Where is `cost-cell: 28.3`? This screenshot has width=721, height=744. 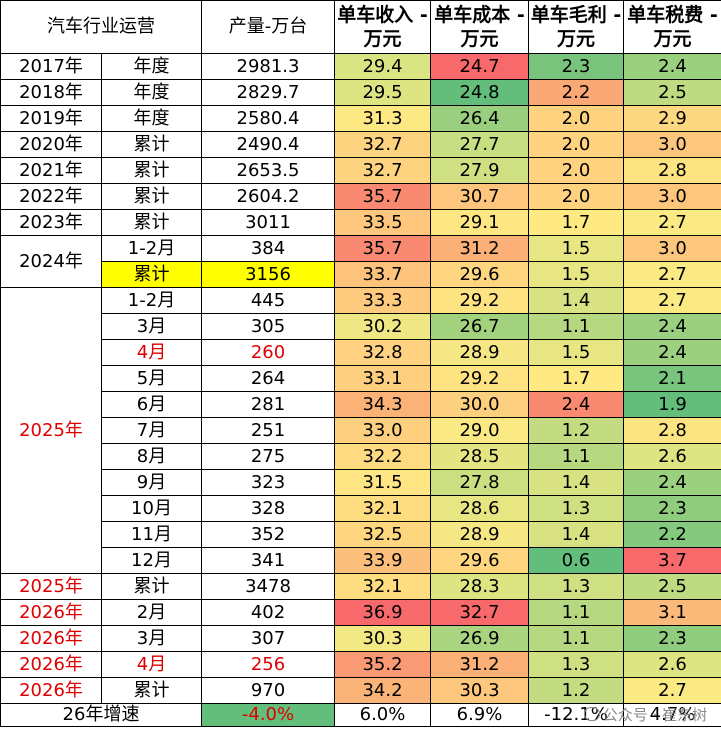
cost-cell: 28.3 is located at coordinates (479, 586).